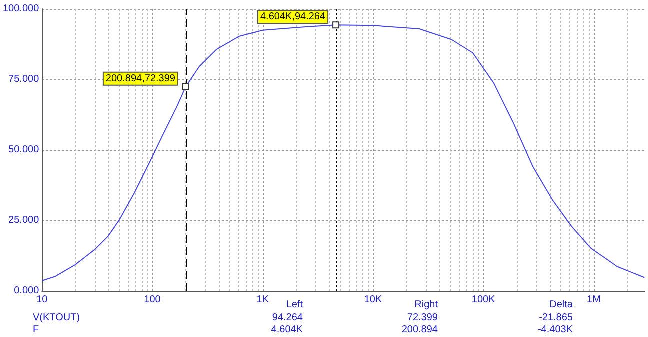  I want to click on x-tick-label: 100, so click(153, 300).